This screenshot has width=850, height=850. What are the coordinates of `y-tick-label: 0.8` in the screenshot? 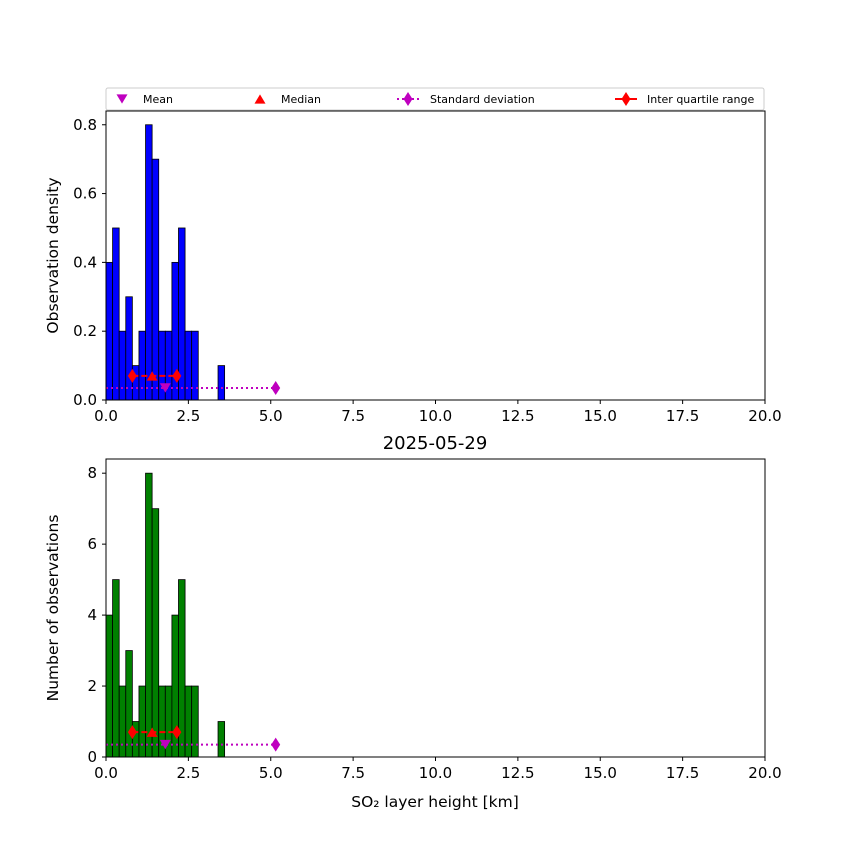 It's located at (85, 125).